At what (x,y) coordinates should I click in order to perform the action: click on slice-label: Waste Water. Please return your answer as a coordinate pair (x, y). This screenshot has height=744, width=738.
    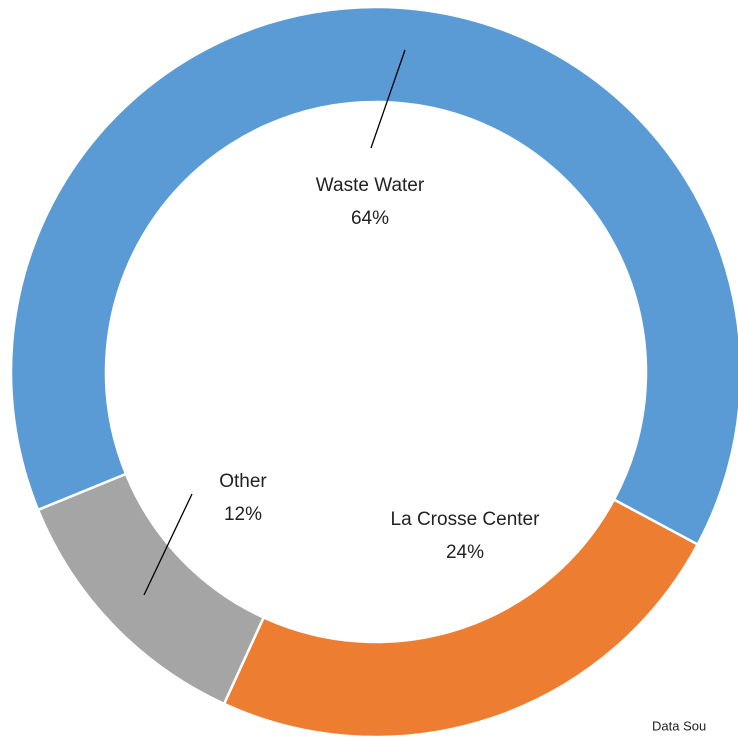
    Looking at the image, I should click on (370, 185).